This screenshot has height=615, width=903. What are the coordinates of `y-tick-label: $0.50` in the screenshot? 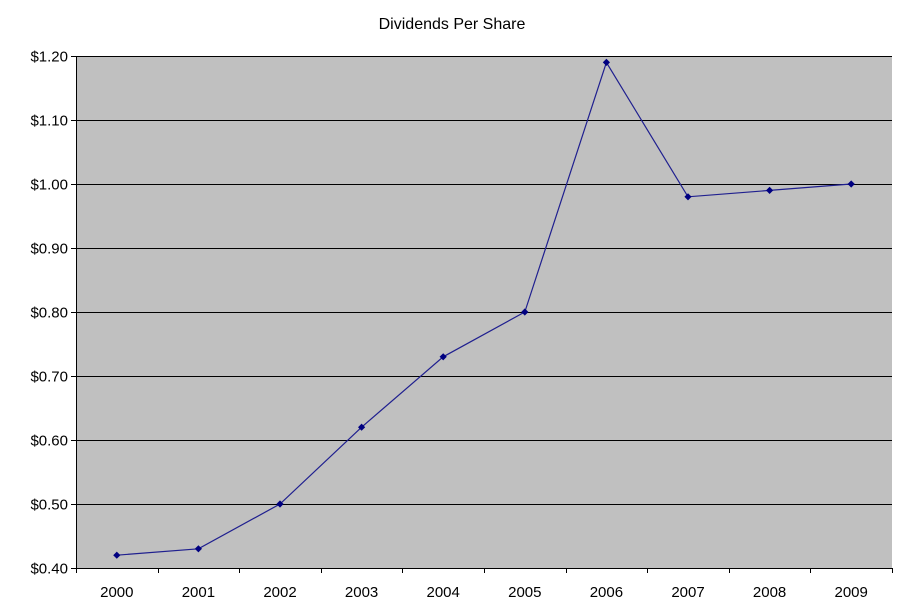 It's located at (49, 505).